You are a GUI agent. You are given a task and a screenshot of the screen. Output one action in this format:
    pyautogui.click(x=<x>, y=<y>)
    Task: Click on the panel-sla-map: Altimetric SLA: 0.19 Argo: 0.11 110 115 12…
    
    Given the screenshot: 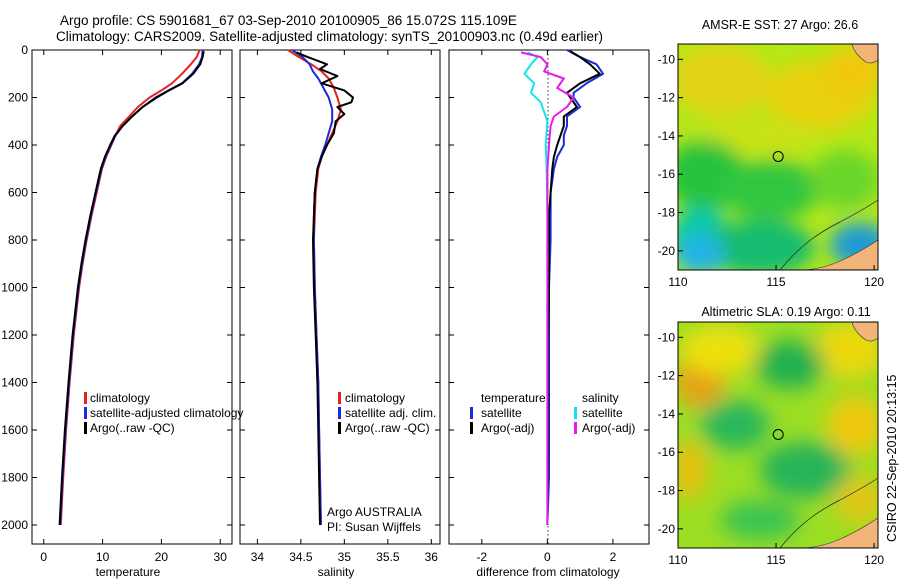 What is the action you would take?
    pyautogui.click(x=771, y=436)
    